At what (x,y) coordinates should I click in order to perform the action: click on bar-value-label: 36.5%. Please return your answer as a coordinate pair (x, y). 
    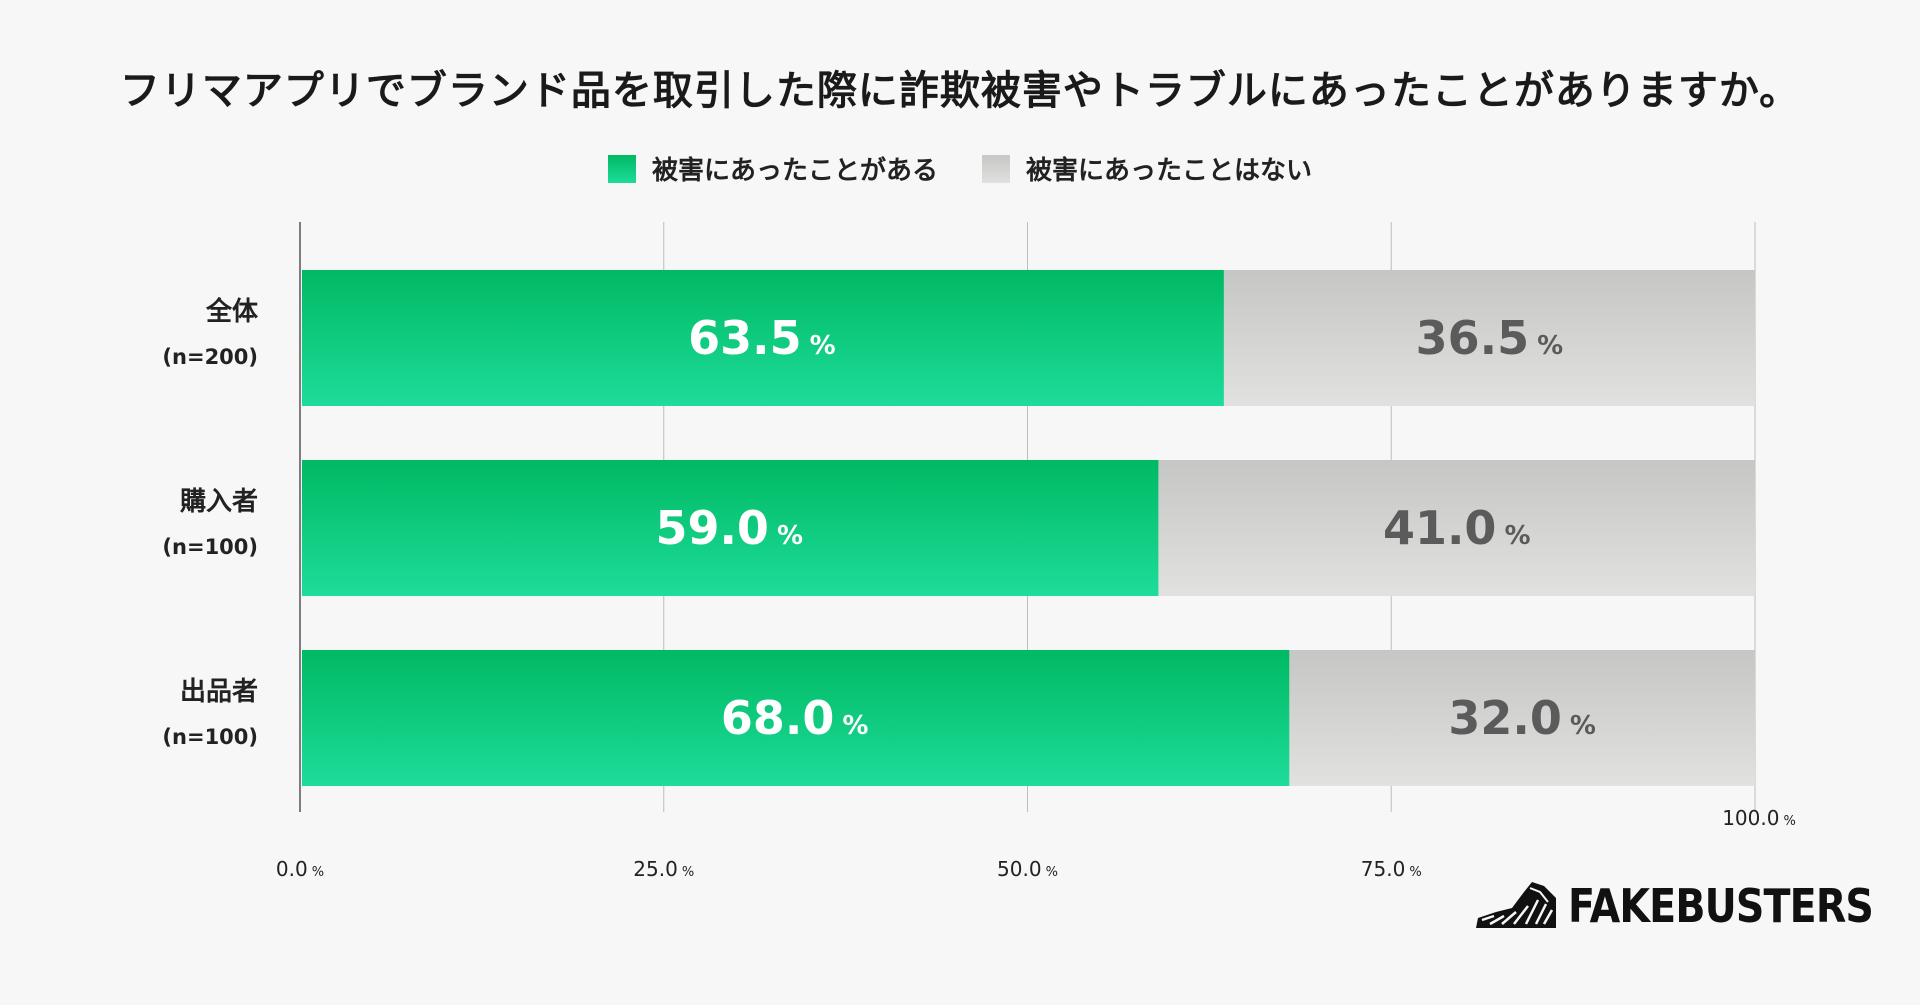
    Looking at the image, I should click on (1490, 338).